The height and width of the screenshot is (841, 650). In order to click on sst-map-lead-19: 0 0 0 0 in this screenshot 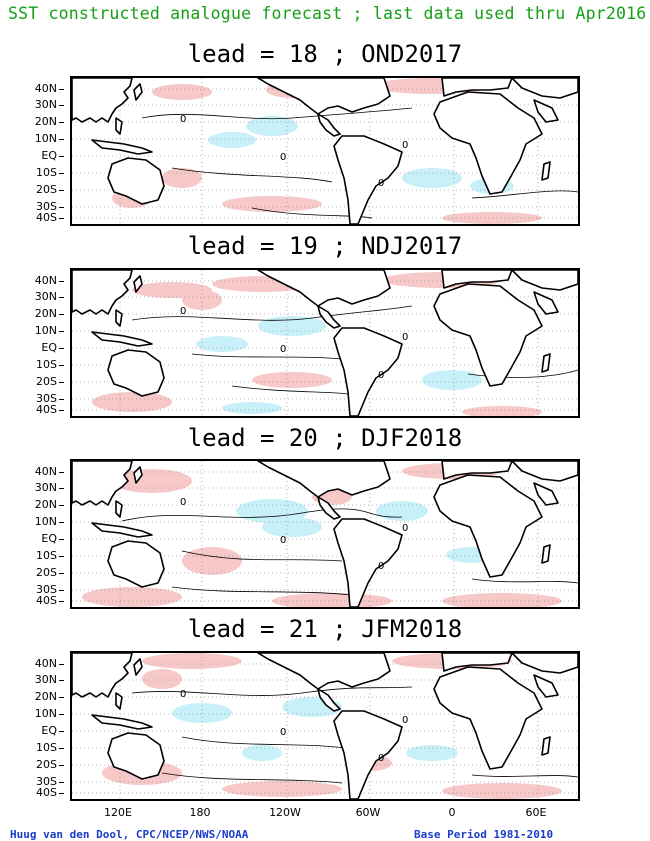, I will do `click(325, 343)`.